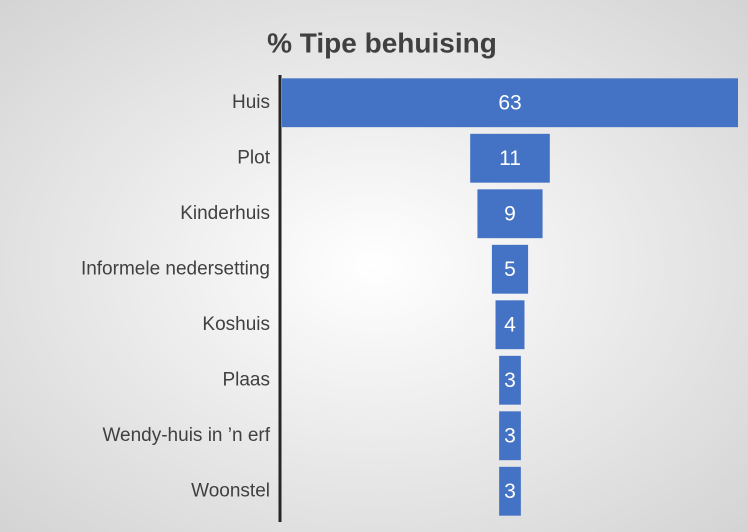  Describe the element at coordinates (236, 324) in the screenshot. I see `category-label: Koshuis` at that location.